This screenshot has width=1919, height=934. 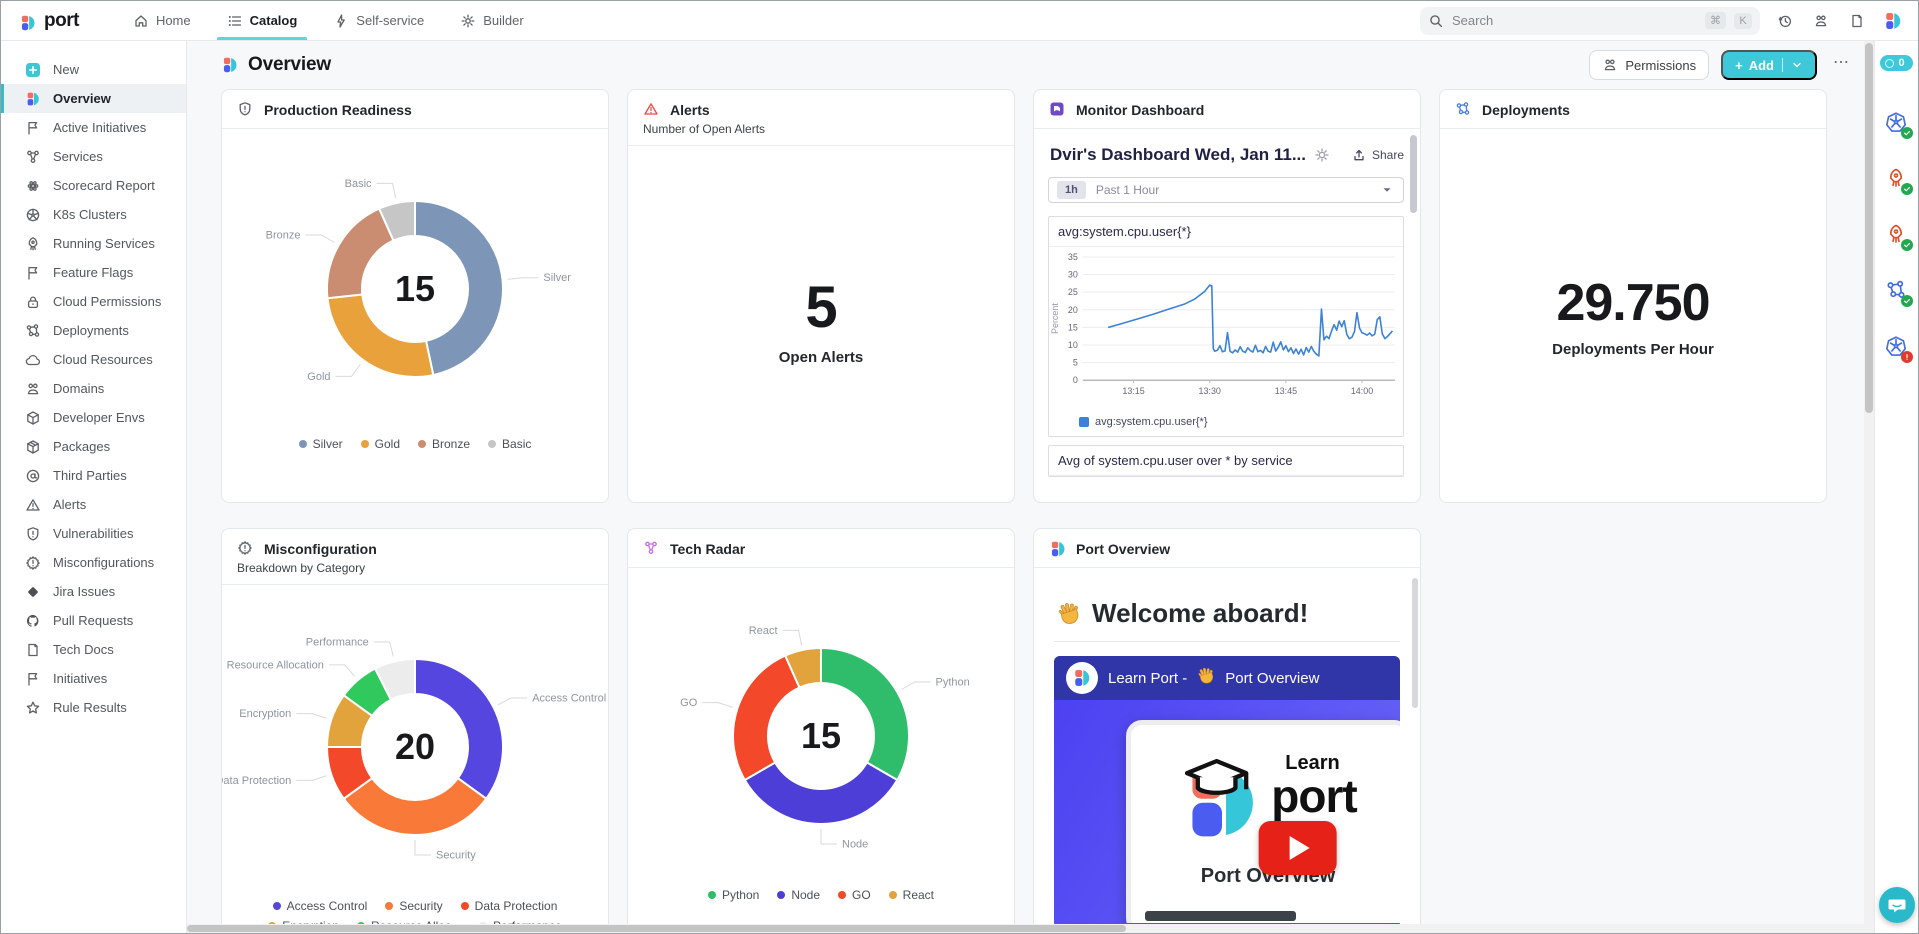 I want to click on horizontal-scrollbar, so click(x=1025, y=928).